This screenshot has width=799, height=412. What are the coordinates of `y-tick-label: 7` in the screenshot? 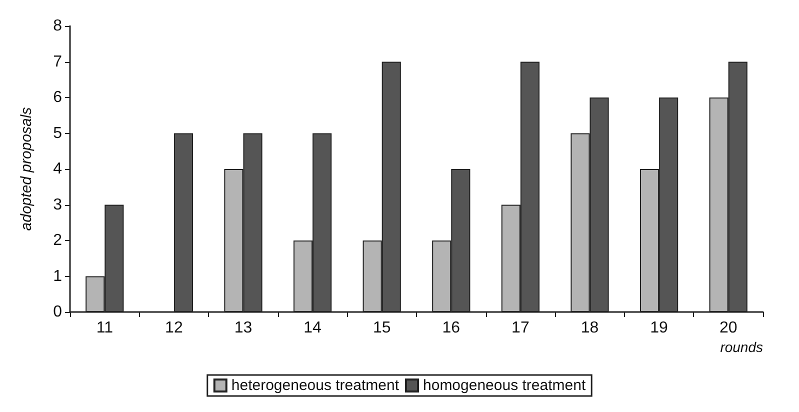 It's located at (57, 61).